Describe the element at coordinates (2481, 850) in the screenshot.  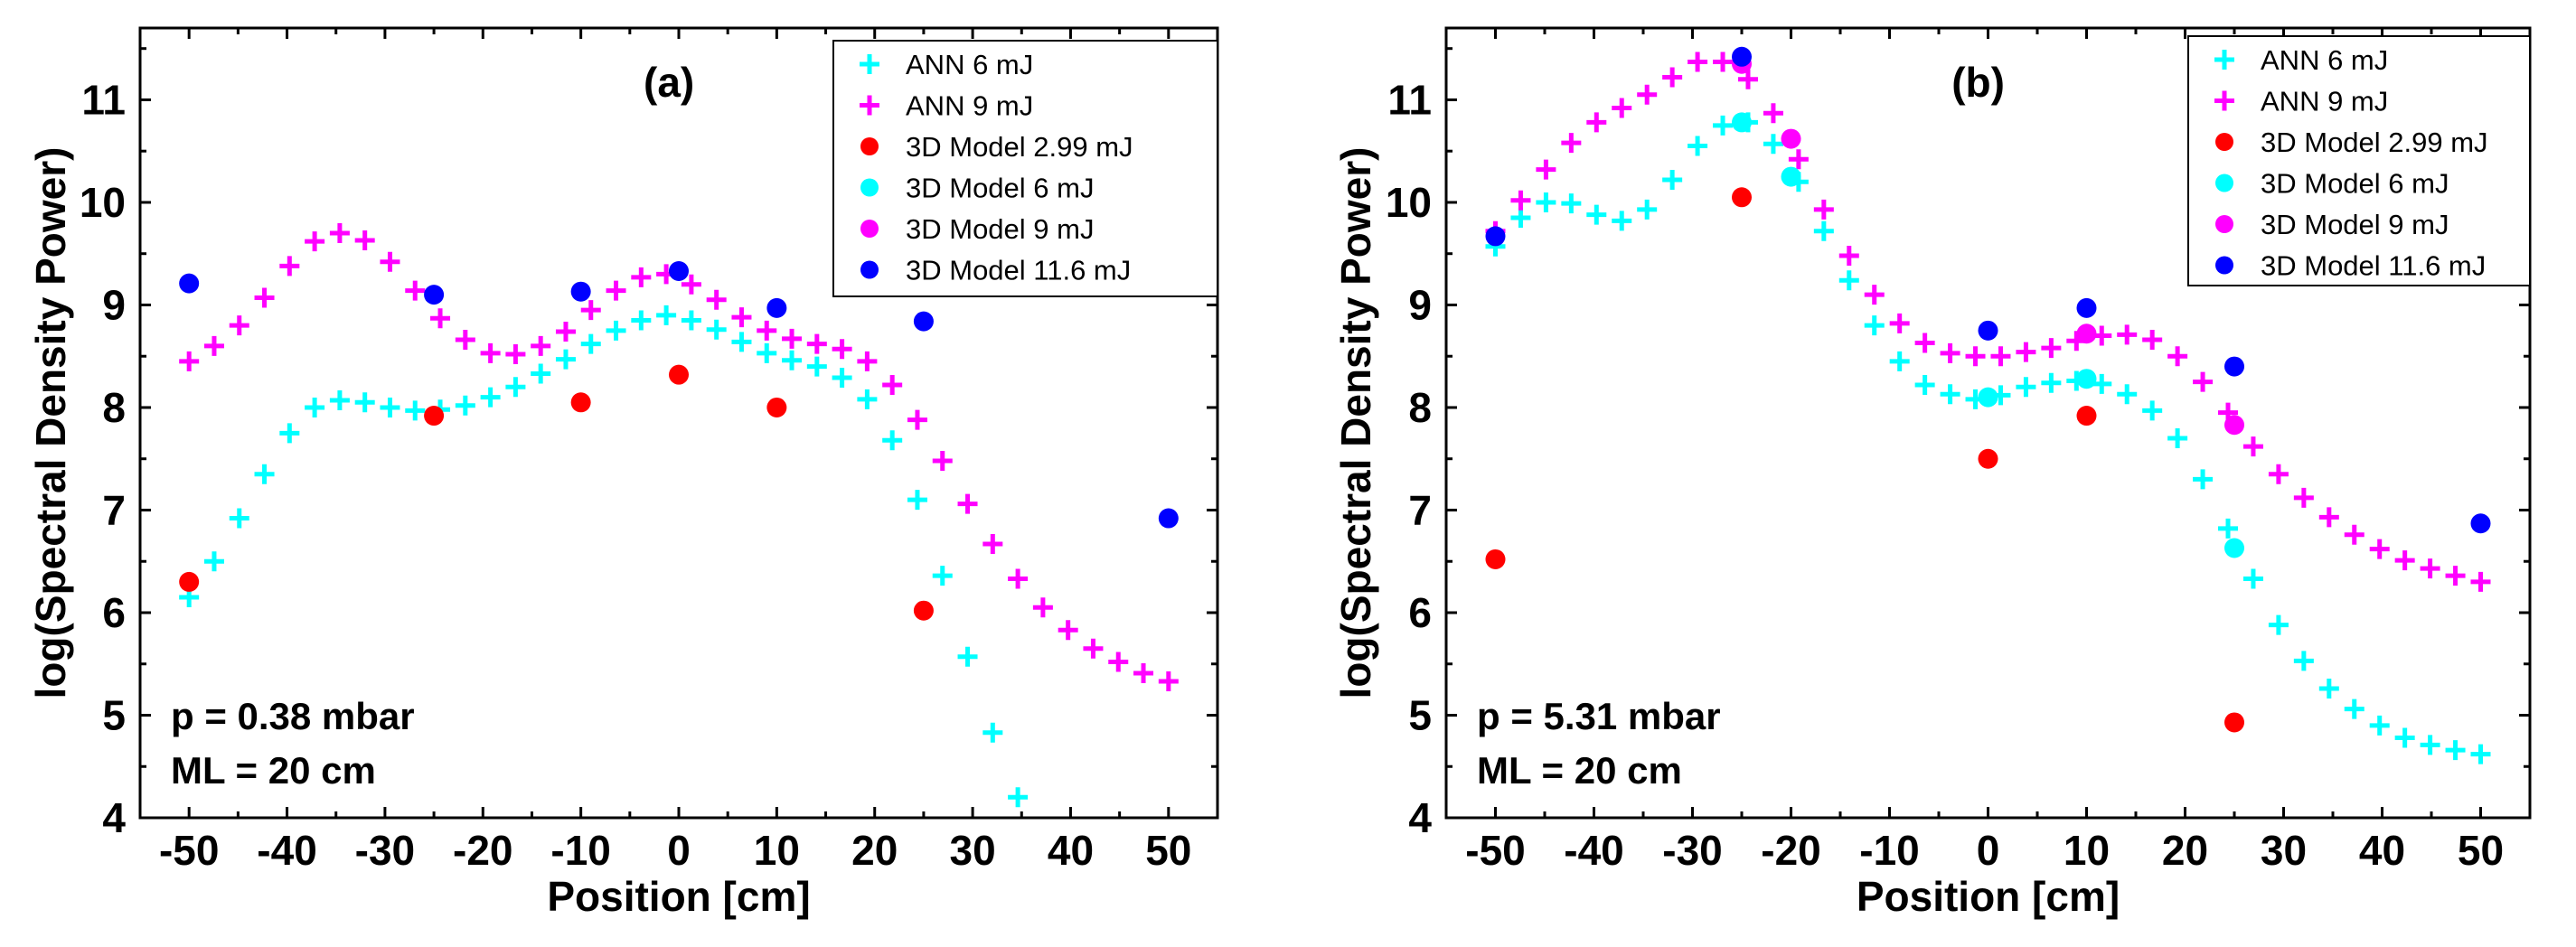
I see `x-tick-label: 50` at that location.